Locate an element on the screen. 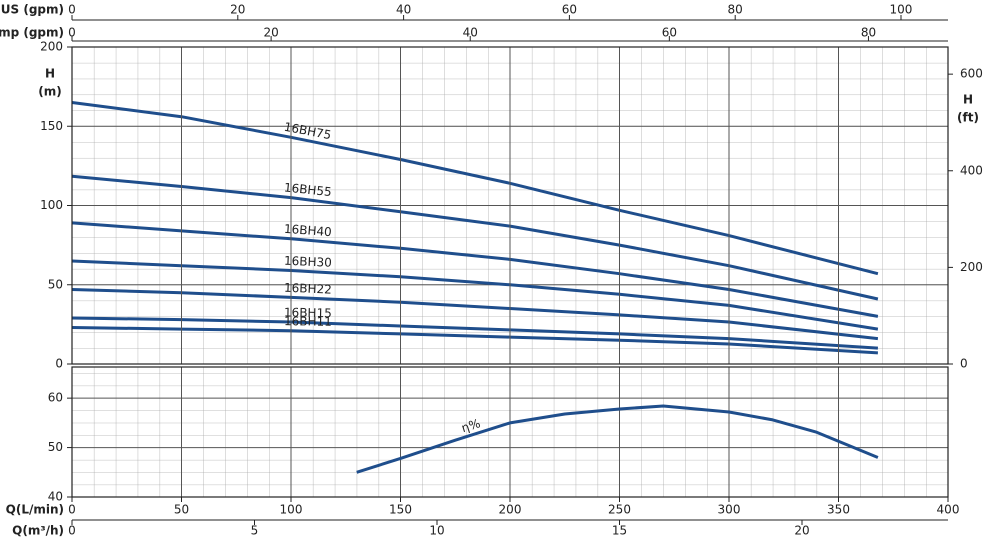 Image resolution: width=986 pixels, height=539 pixels. y2-axis-label: (ft) is located at coordinates (968, 118).